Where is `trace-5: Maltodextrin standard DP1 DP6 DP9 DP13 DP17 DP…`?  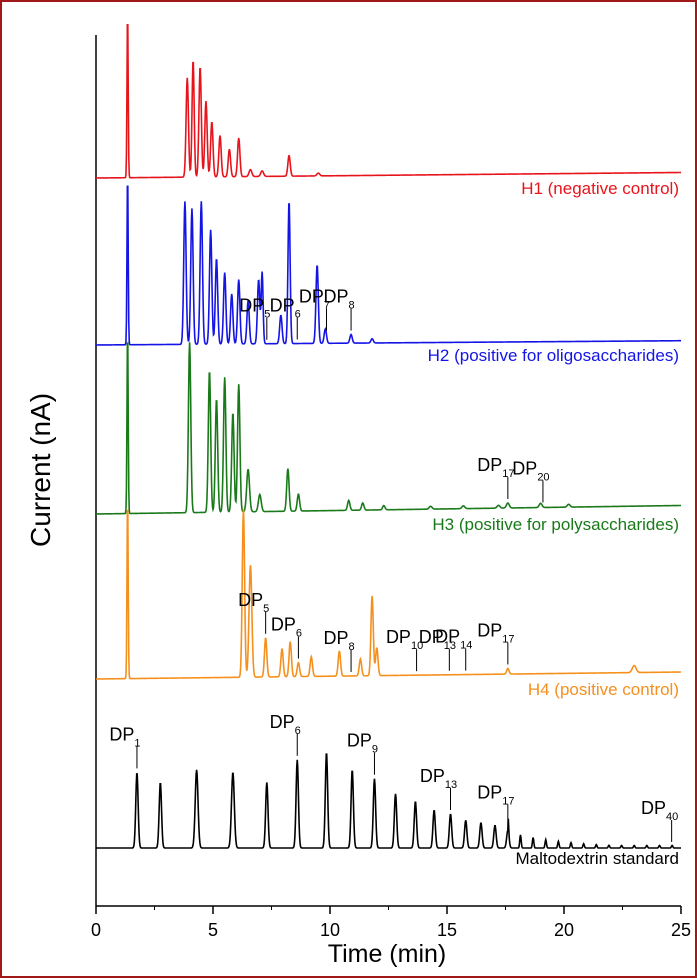 trace-5: Maltodextrin standard DP1 DP6 DP9 DP13 DP17 DP… is located at coordinates (388, 790).